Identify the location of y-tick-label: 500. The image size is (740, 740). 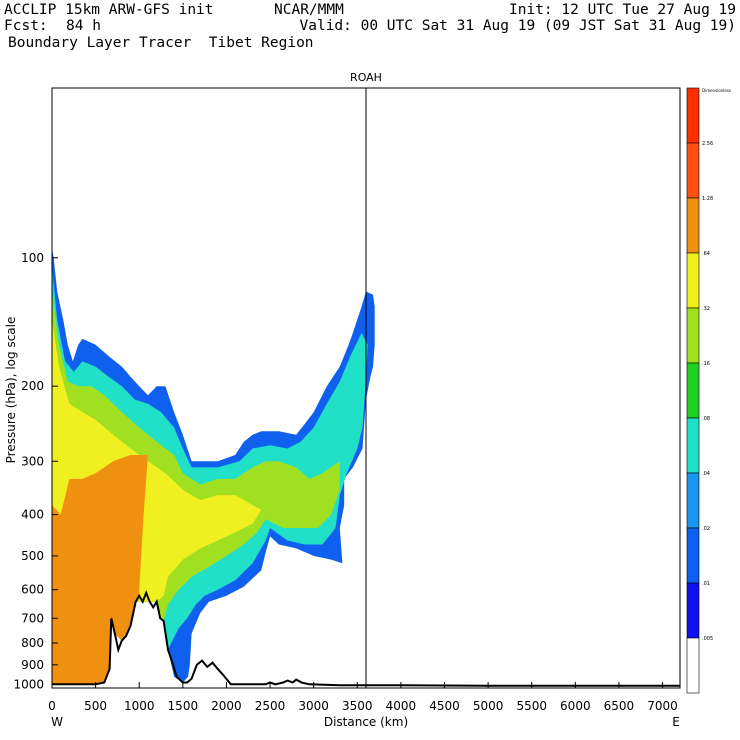
(32, 556).